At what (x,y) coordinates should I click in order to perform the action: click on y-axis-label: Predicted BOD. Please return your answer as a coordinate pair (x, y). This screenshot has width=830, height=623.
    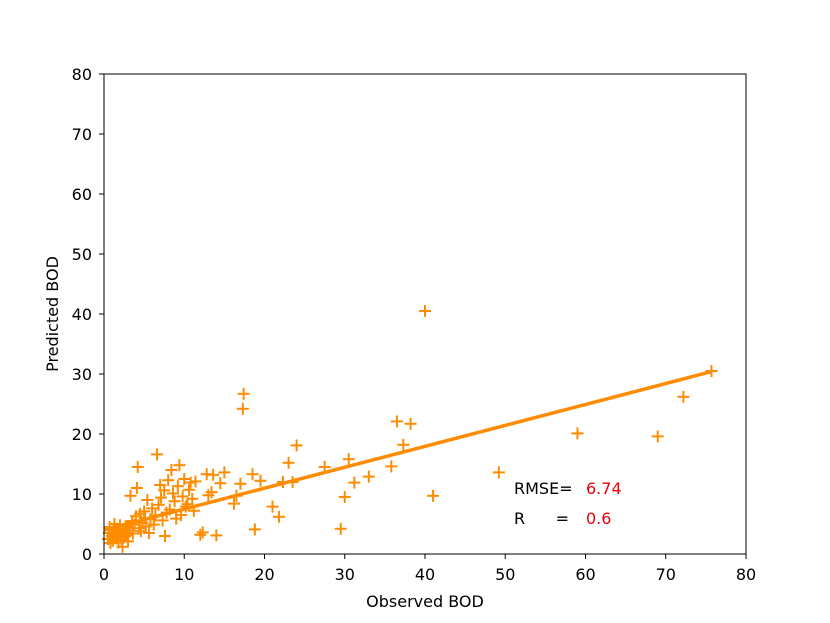
    Looking at the image, I should click on (52, 314).